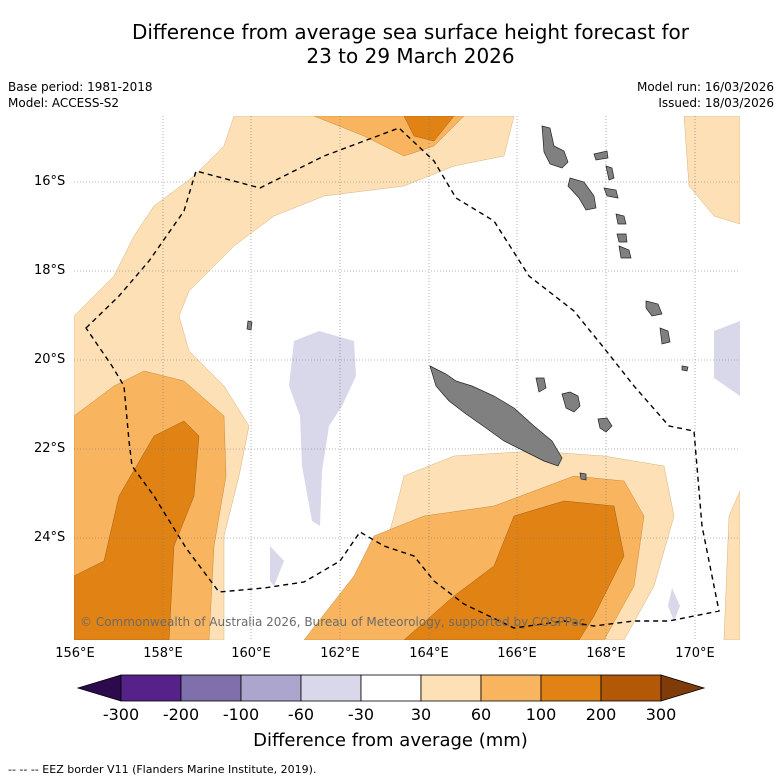 This screenshot has height=781, width=781. What do you see at coordinates (421, 714) in the screenshot?
I see `colorbar-tick-label: 30` at bounding box center [421, 714].